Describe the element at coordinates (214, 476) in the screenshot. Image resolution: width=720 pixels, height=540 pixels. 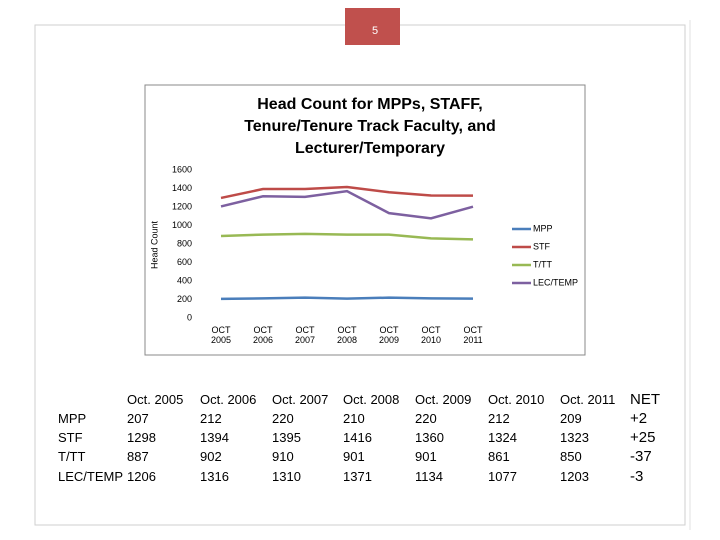
I see `table-cell: 1316` at that location.